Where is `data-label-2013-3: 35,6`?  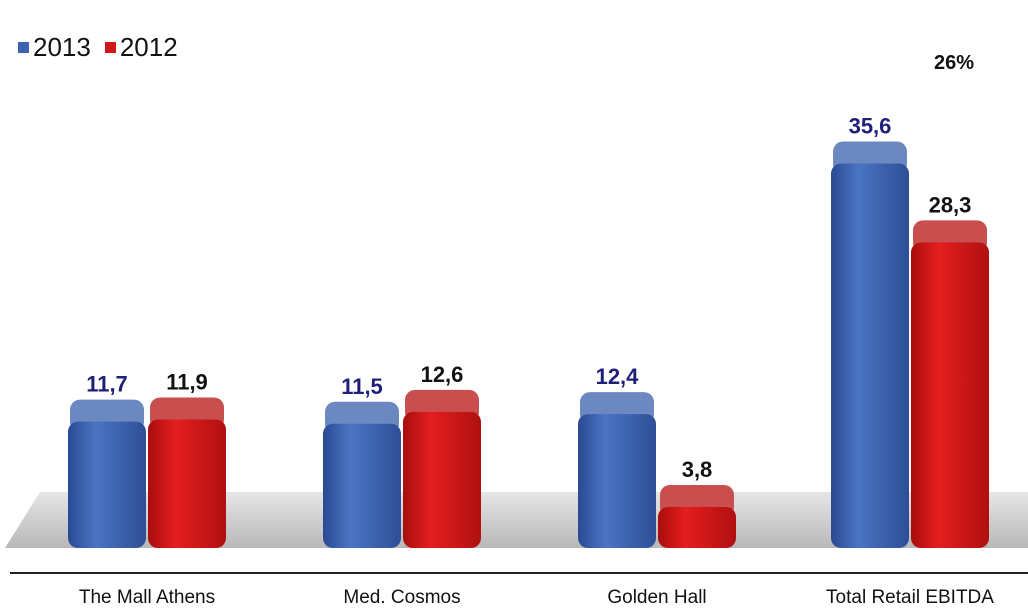
data-label-2013-3: 35,6 is located at coordinates (870, 126).